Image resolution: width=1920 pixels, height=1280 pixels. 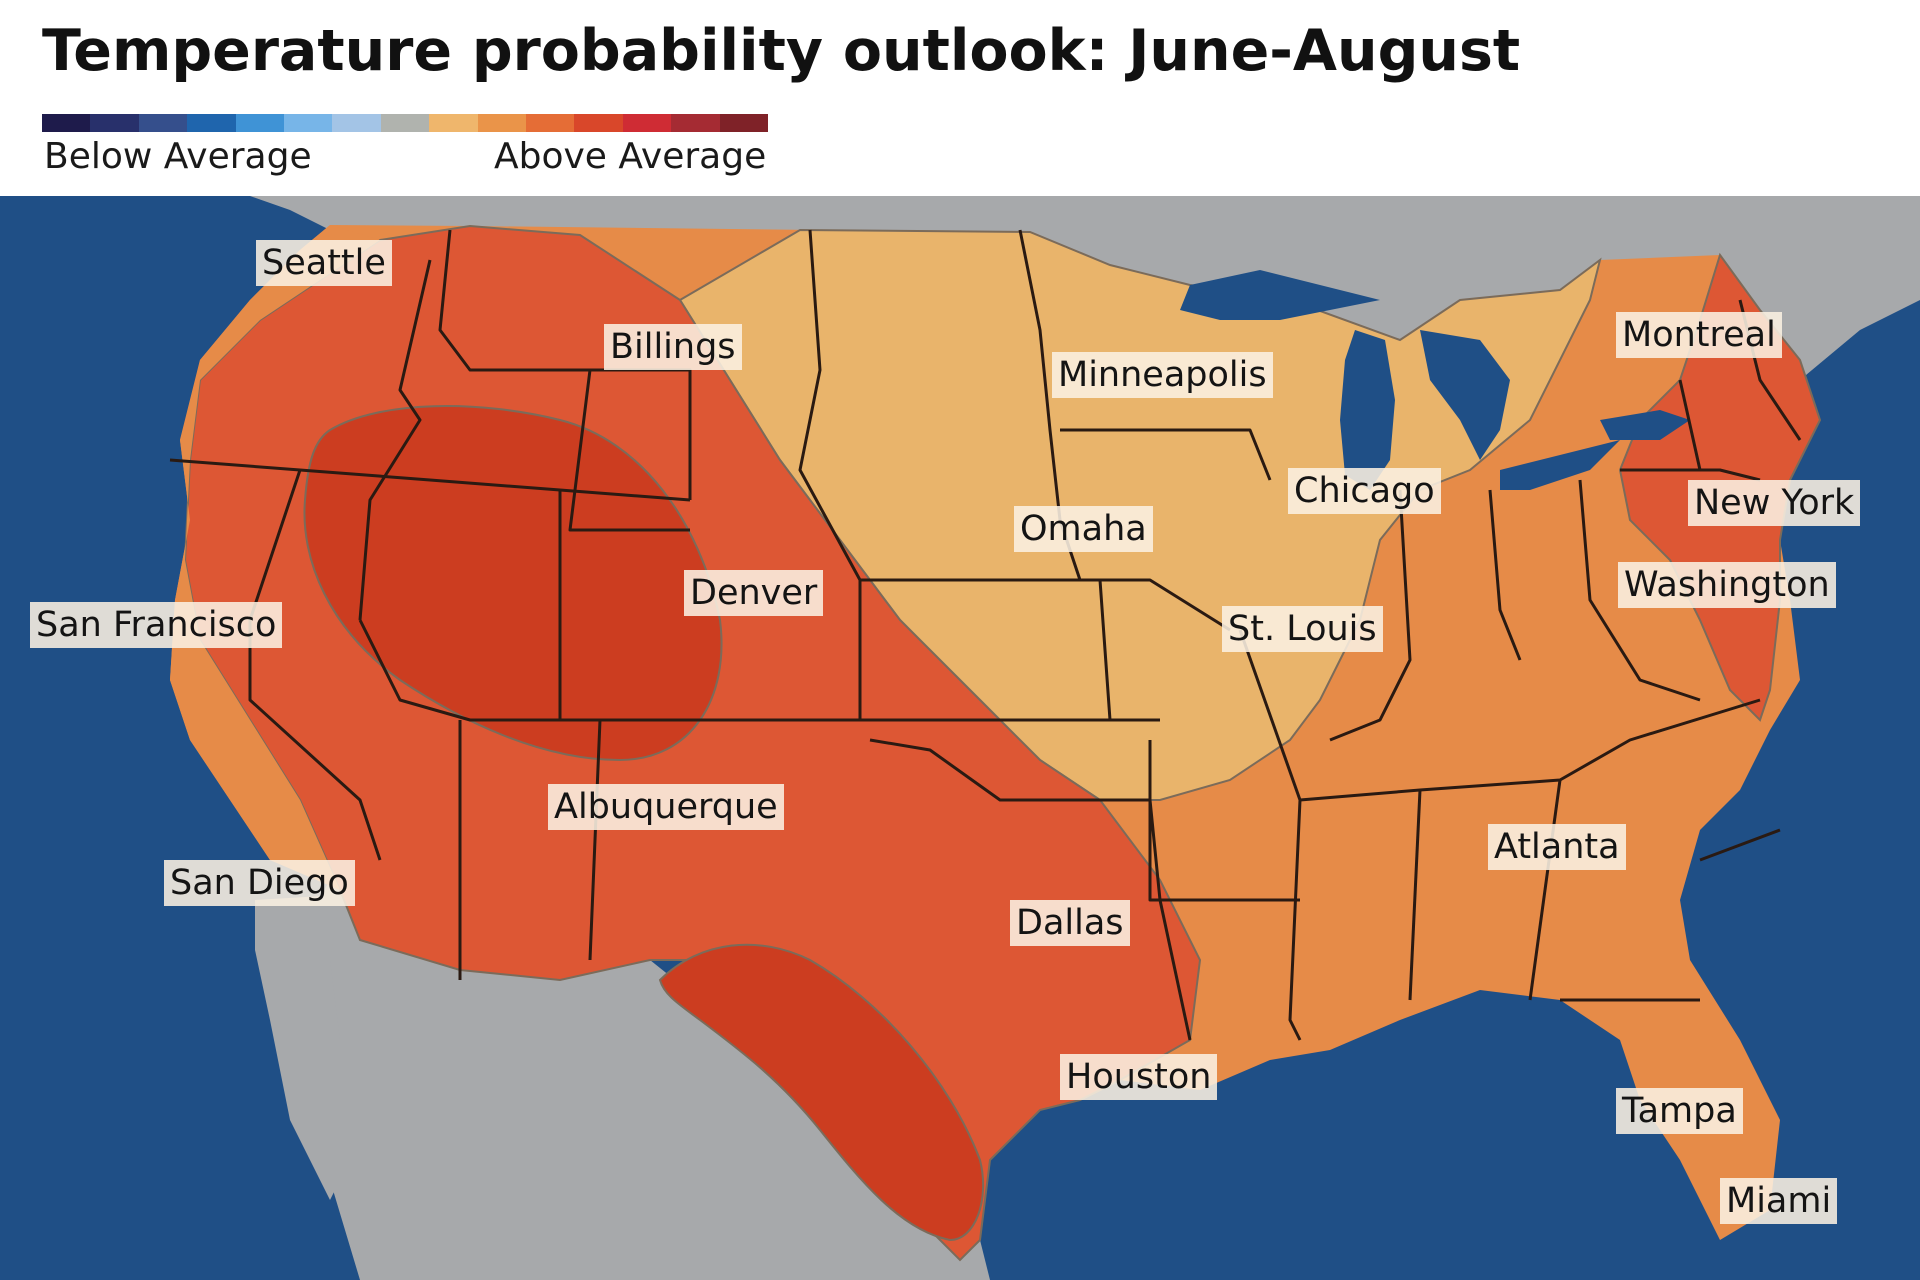 I want to click on city-label-washington: Washington, so click(x=1727, y=585).